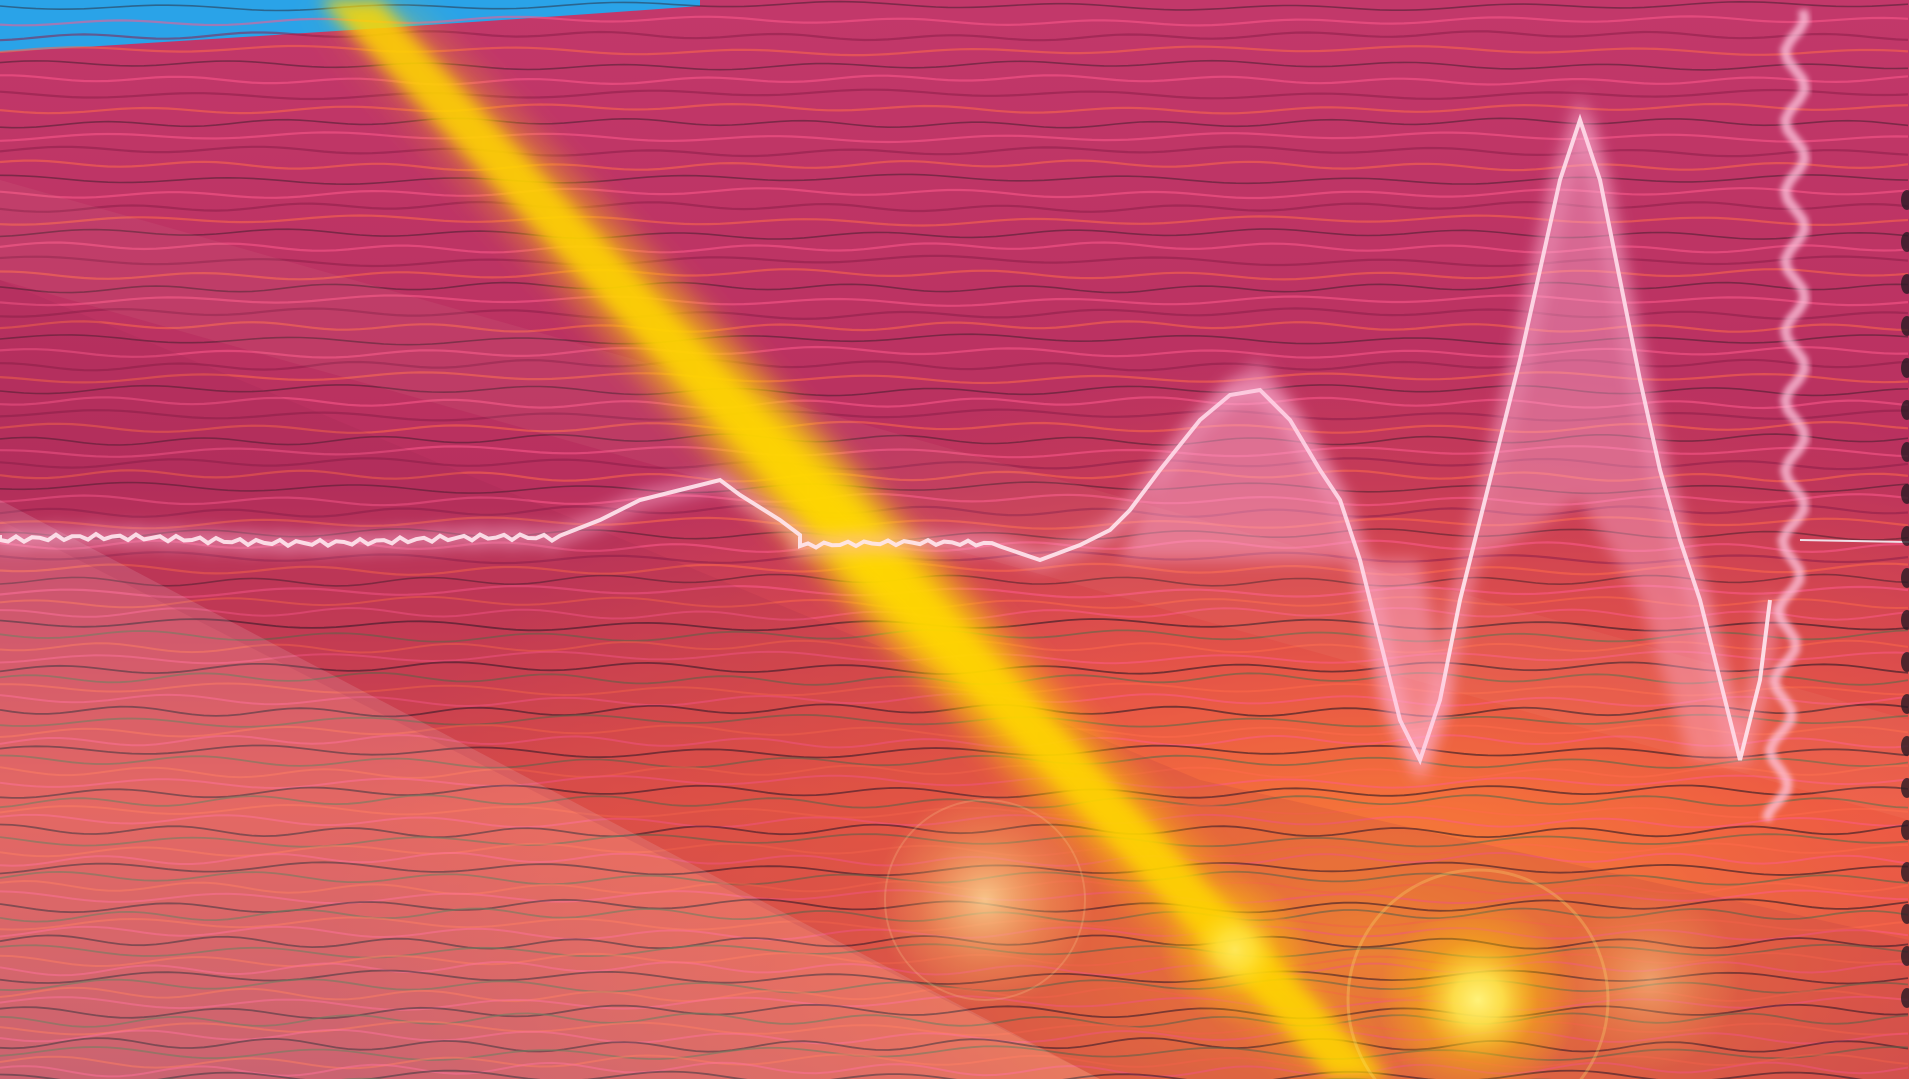  I want to click on flare-soft-ring-left, so click(985, 900).